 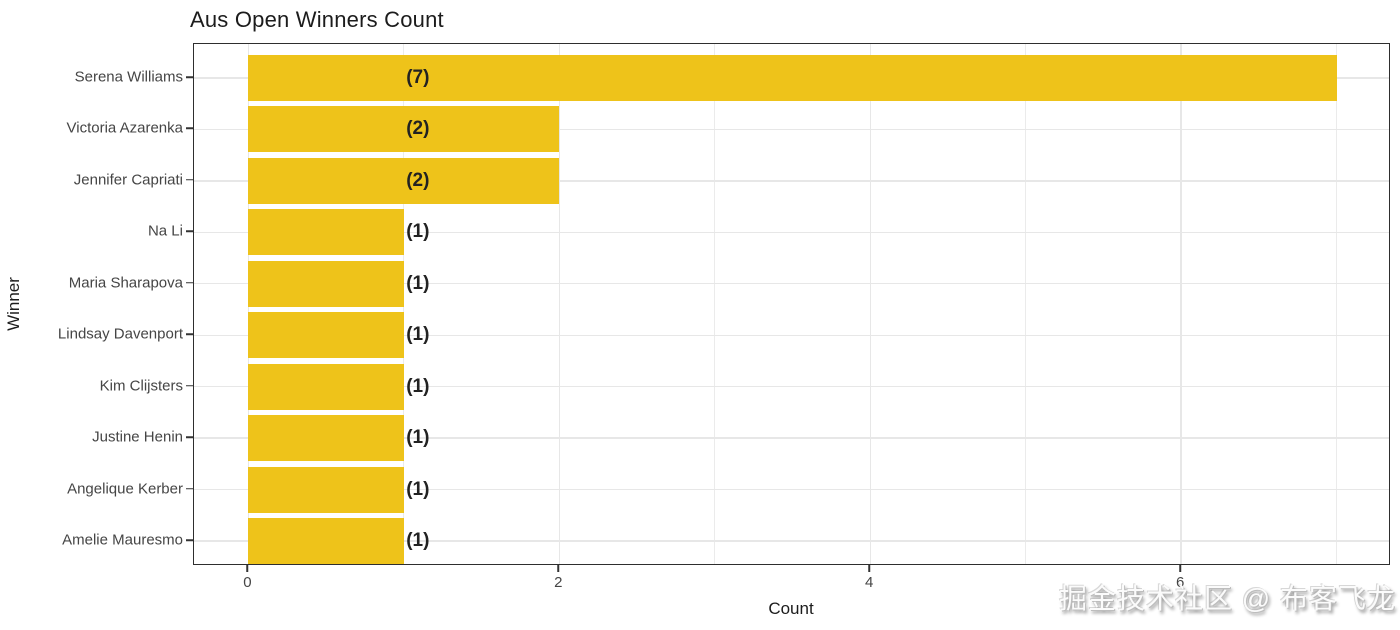 What do you see at coordinates (128, 180) in the screenshot?
I see `y-tick-label: Jennifer Capriati` at bounding box center [128, 180].